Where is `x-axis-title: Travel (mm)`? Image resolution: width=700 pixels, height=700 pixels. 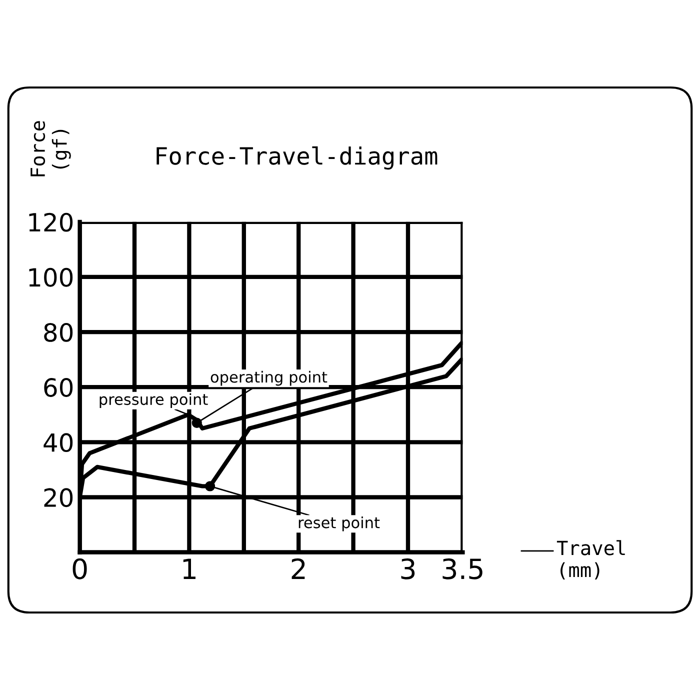
x-axis-title: Travel (mm) is located at coordinates (590, 560).